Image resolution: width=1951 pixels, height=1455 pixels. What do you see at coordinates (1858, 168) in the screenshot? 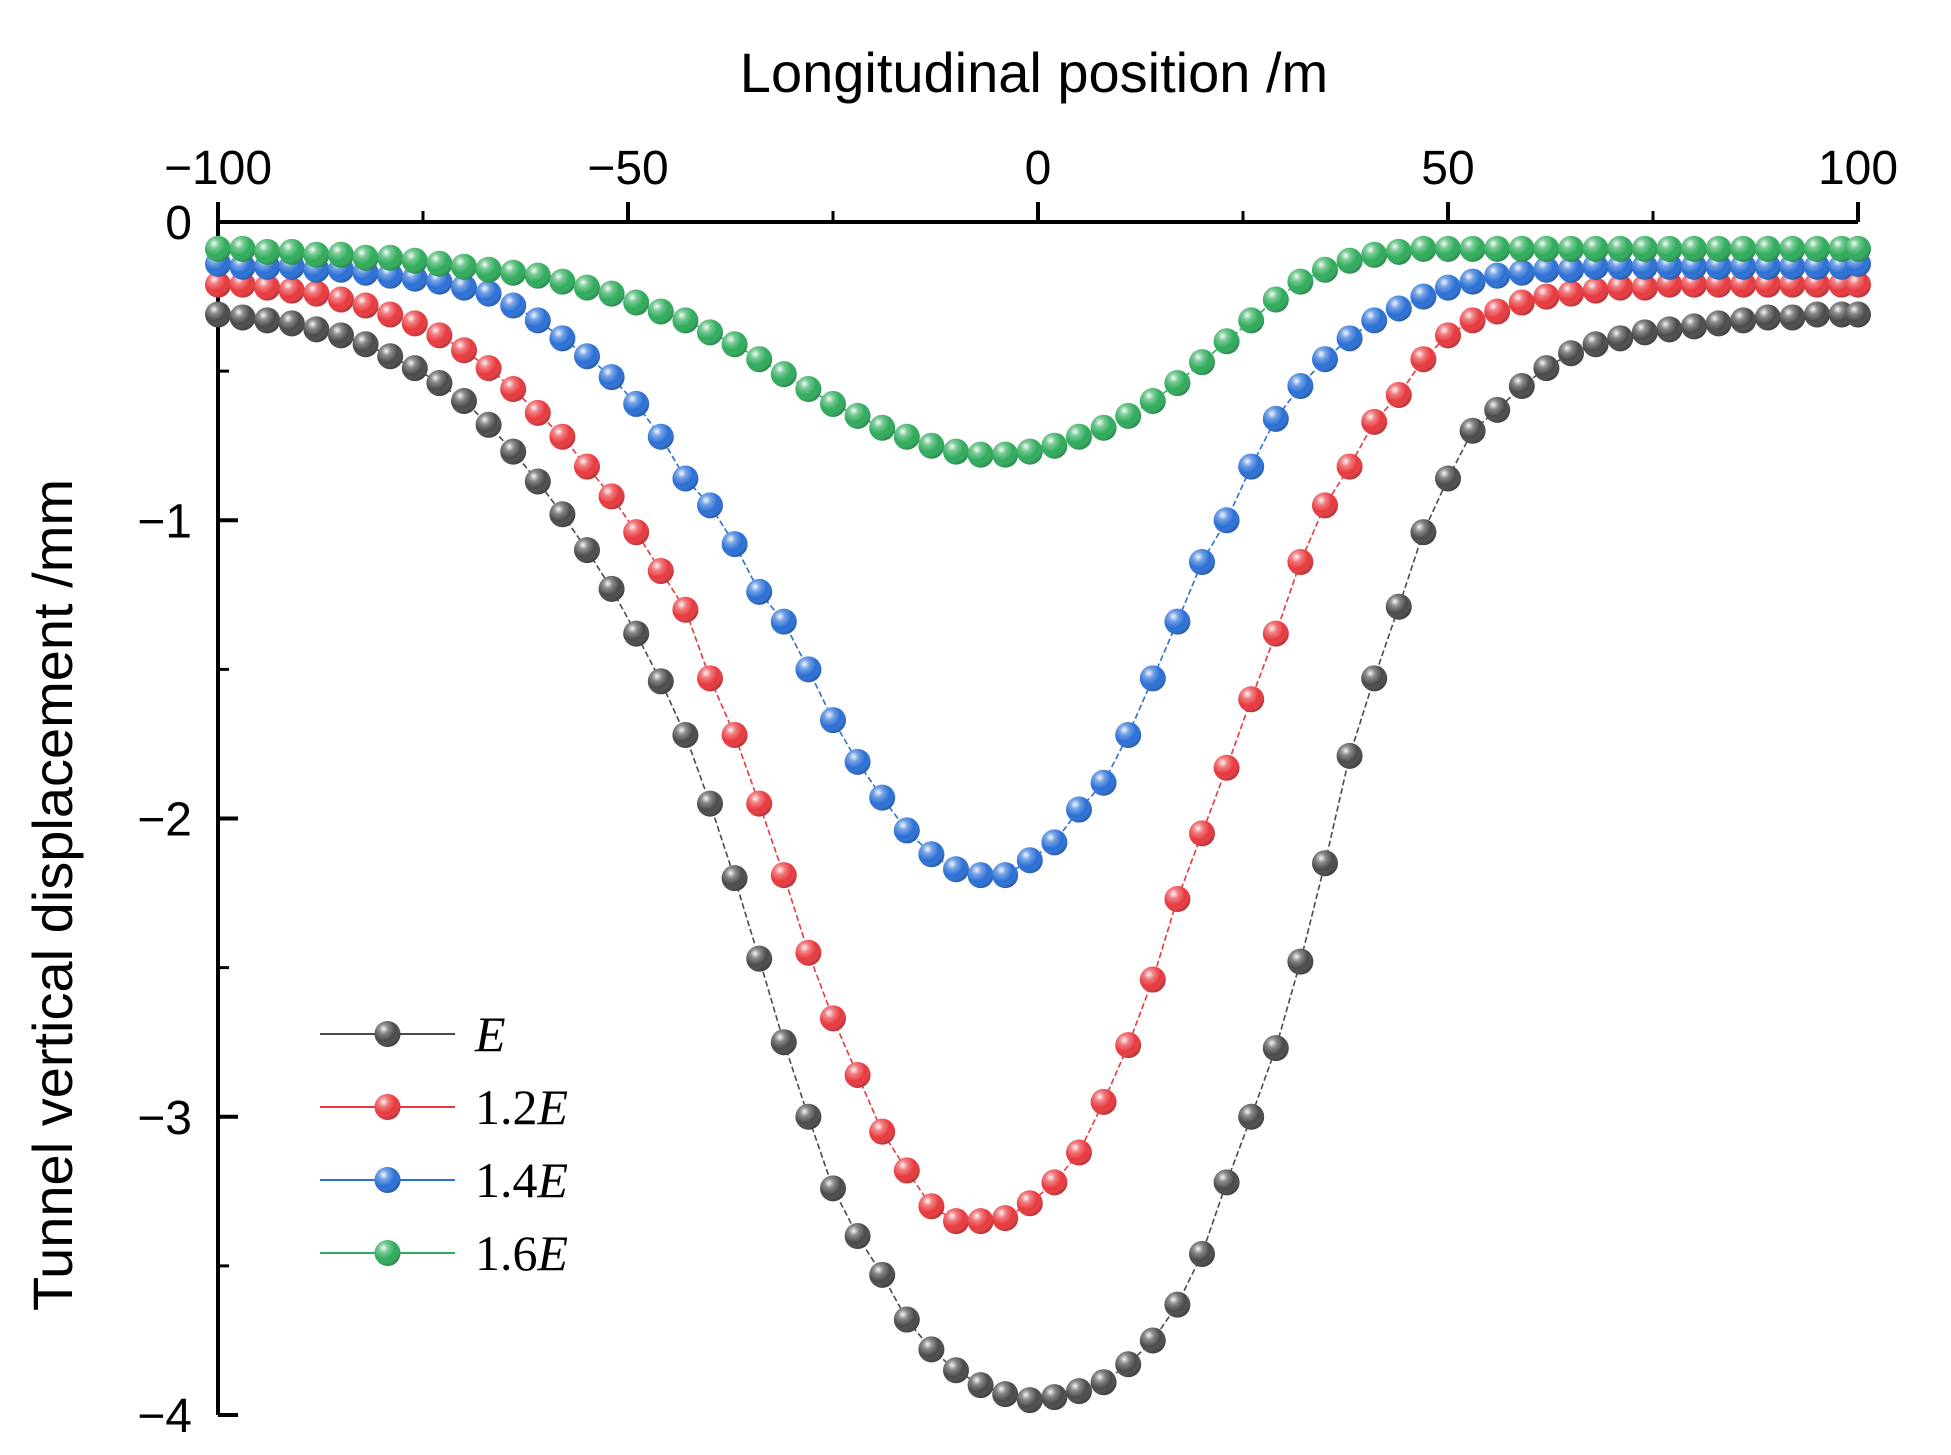
I see `x-tick-label: 100` at bounding box center [1858, 168].